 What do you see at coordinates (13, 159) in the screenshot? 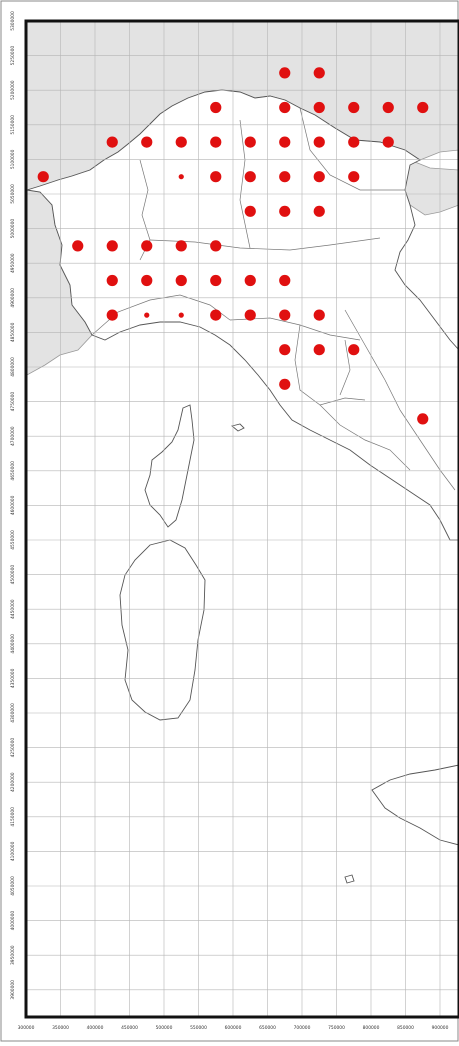
I see `y-tick-label: 5100000` at bounding box center [13, 159].